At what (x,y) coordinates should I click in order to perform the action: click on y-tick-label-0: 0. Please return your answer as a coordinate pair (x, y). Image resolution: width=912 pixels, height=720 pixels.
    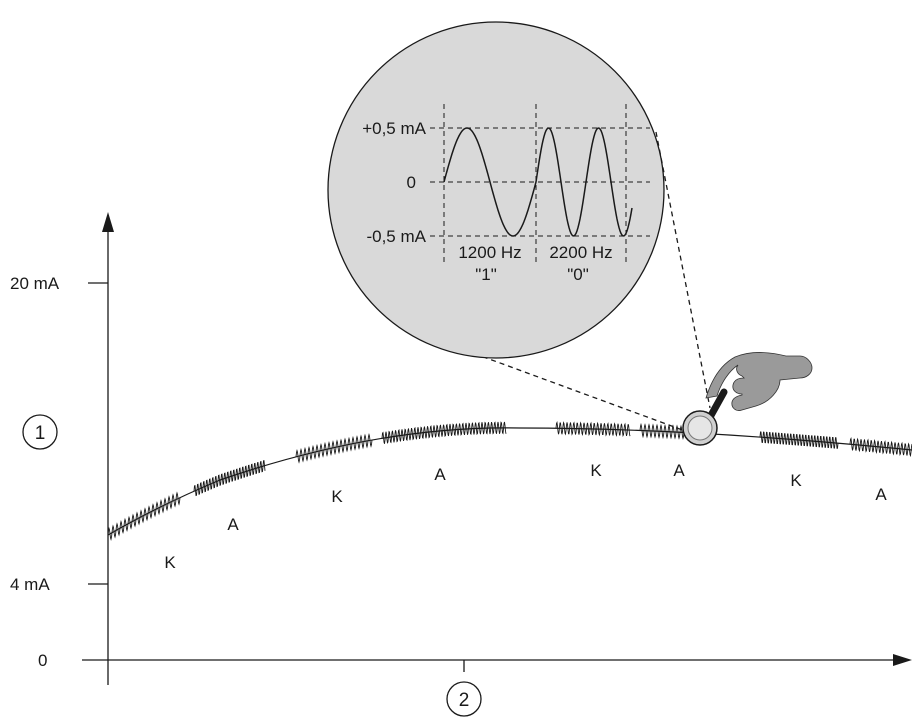
    Looking at the image, I should click on (42, 660).